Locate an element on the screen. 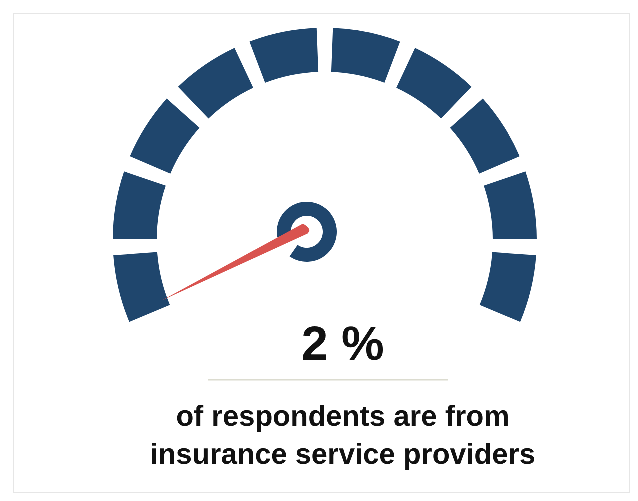 The height and width of the screenshot is (501, 638). data-label: 2 % is located at coordinates (343, 344).